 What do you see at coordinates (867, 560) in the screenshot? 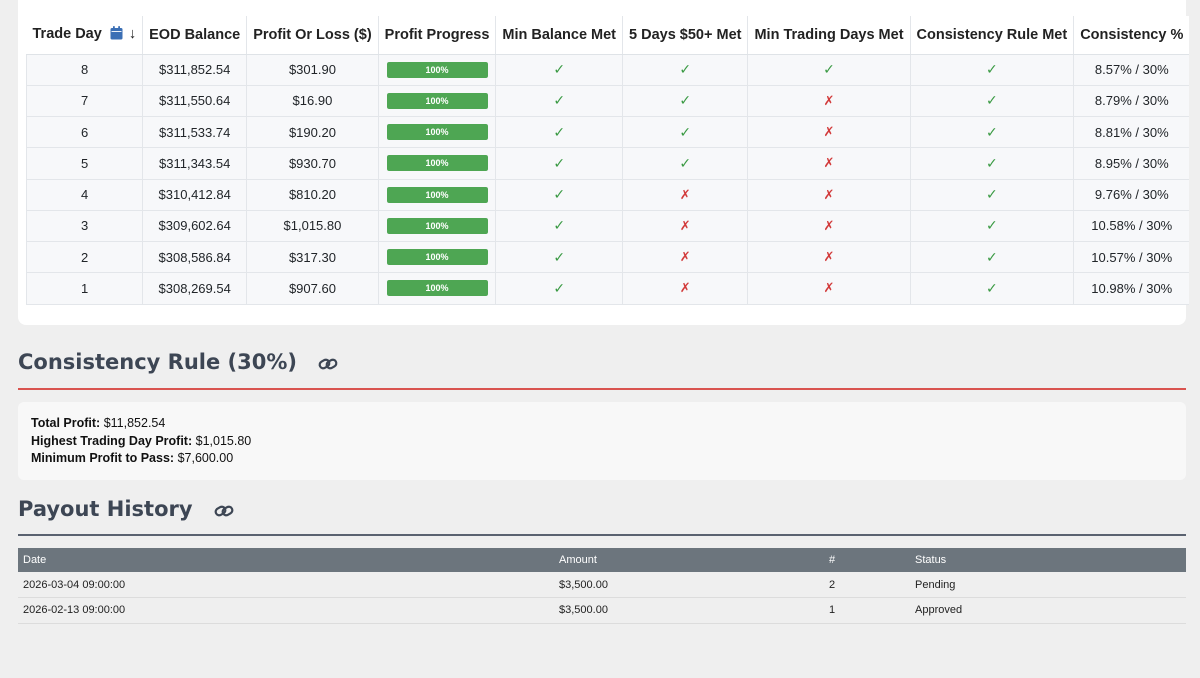
I see `payout-col-number: #` at bounding box center [867, 560].